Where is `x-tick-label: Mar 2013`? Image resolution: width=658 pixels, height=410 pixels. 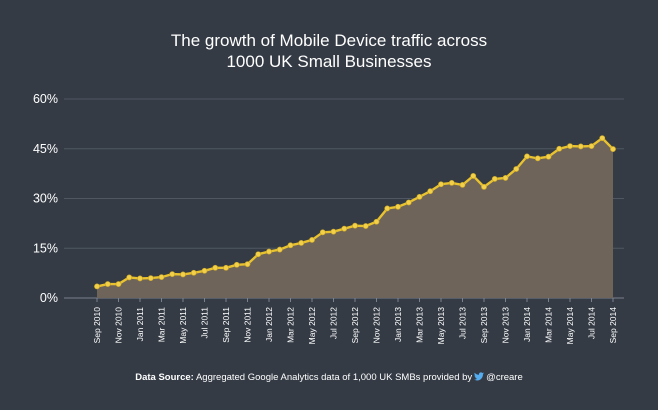 x-tick-label: Mar 2013 is located at coordinates (420, 325).